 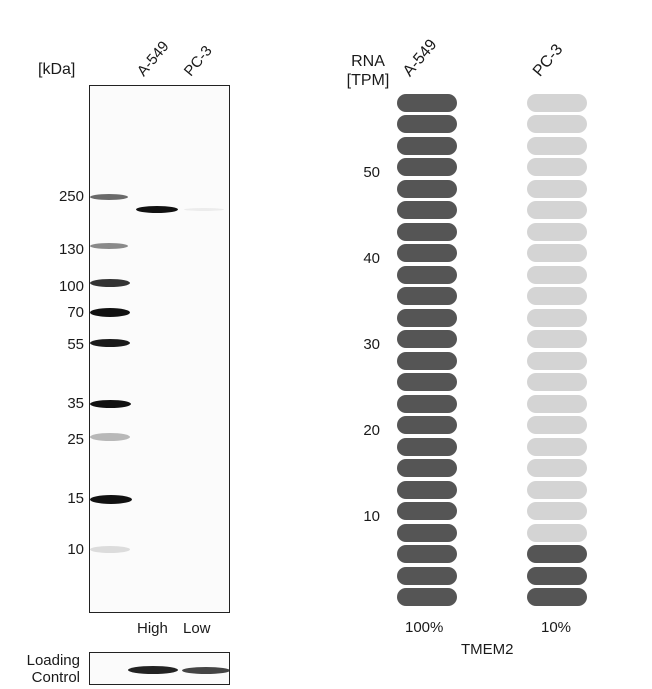 I want to click on rna-value-a549: 100%, so click(x=424, y=627).